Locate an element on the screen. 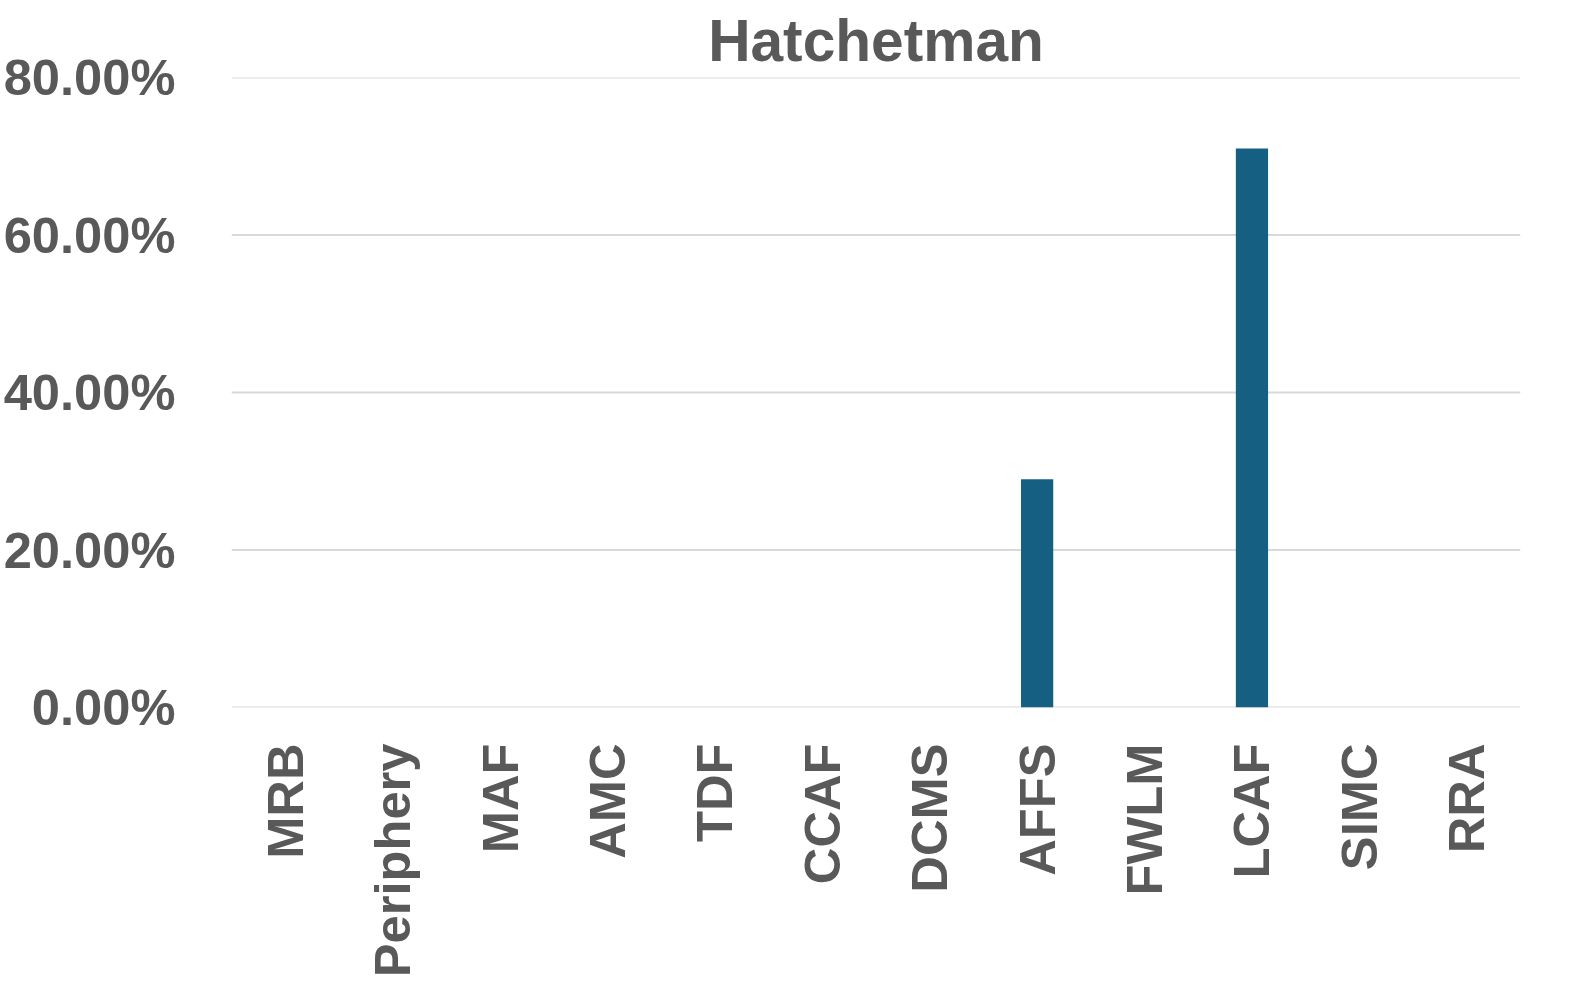  x-tick-label: AFFS is located at coordinates (1037, 809).